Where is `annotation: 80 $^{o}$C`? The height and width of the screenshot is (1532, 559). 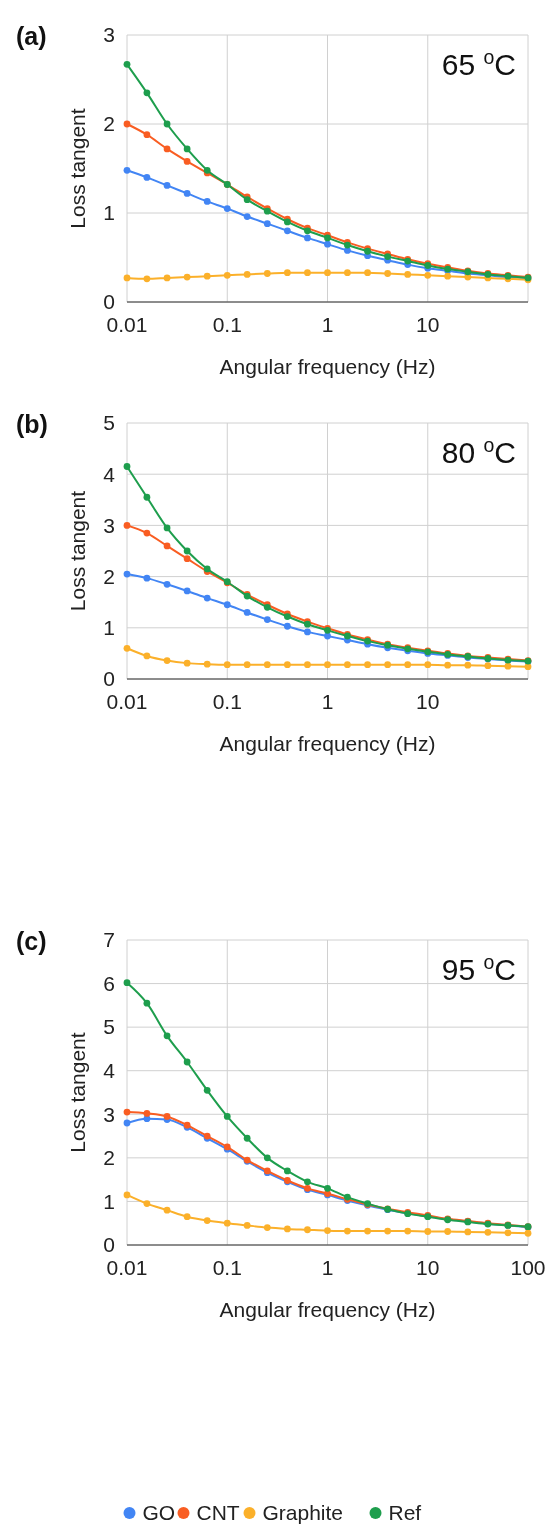
annotation: 80 $^{o}$C is located at coordinates (478, 451).